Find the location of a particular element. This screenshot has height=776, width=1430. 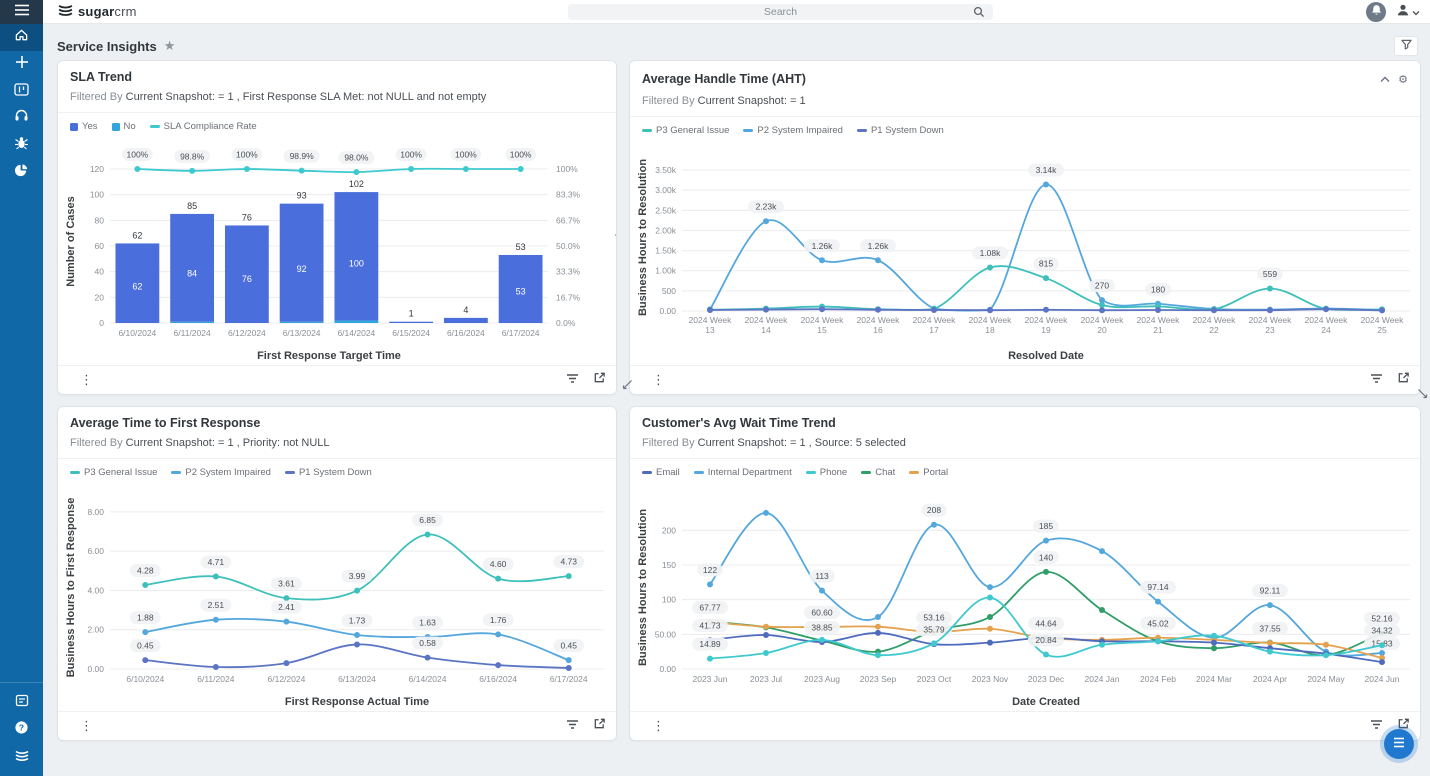

svg-text: 20 is located at coordinates (100, 297).